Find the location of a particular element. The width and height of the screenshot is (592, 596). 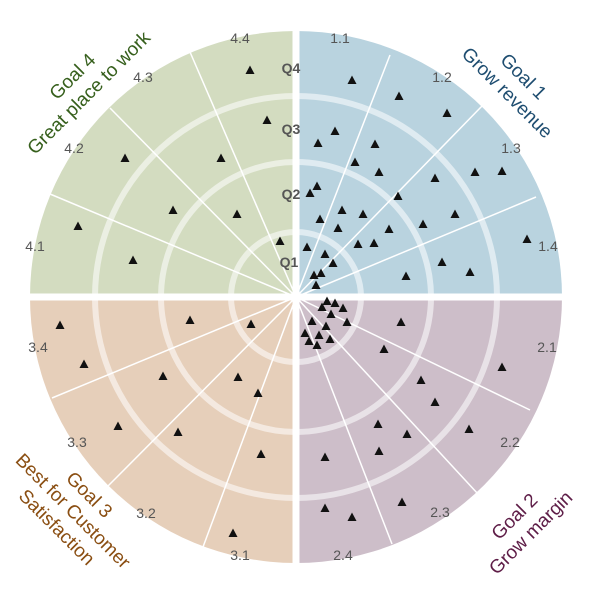

ring-labels: Q1 Q2 Q3 Q4 is located at coordinates (290, 165).